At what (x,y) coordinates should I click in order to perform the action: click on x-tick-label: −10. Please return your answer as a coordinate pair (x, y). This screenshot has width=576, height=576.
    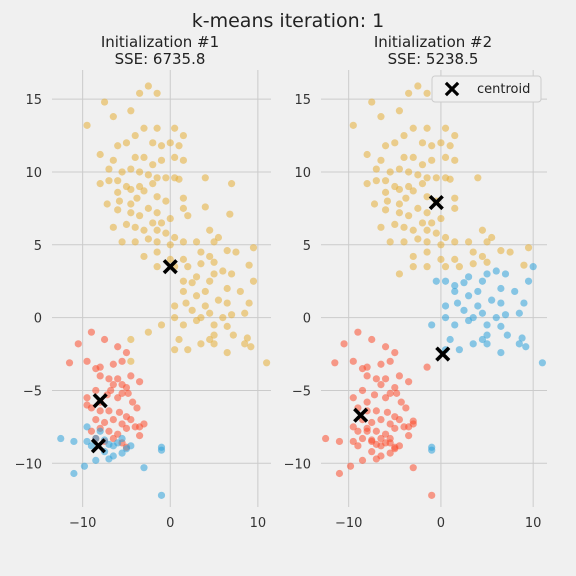
    Looking at the image, I should click on (348, 523).